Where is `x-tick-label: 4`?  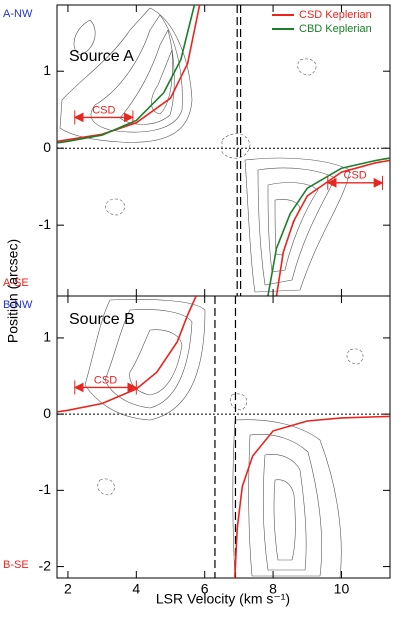 x-tick-label: 4 is located at coordinates (136, 589).